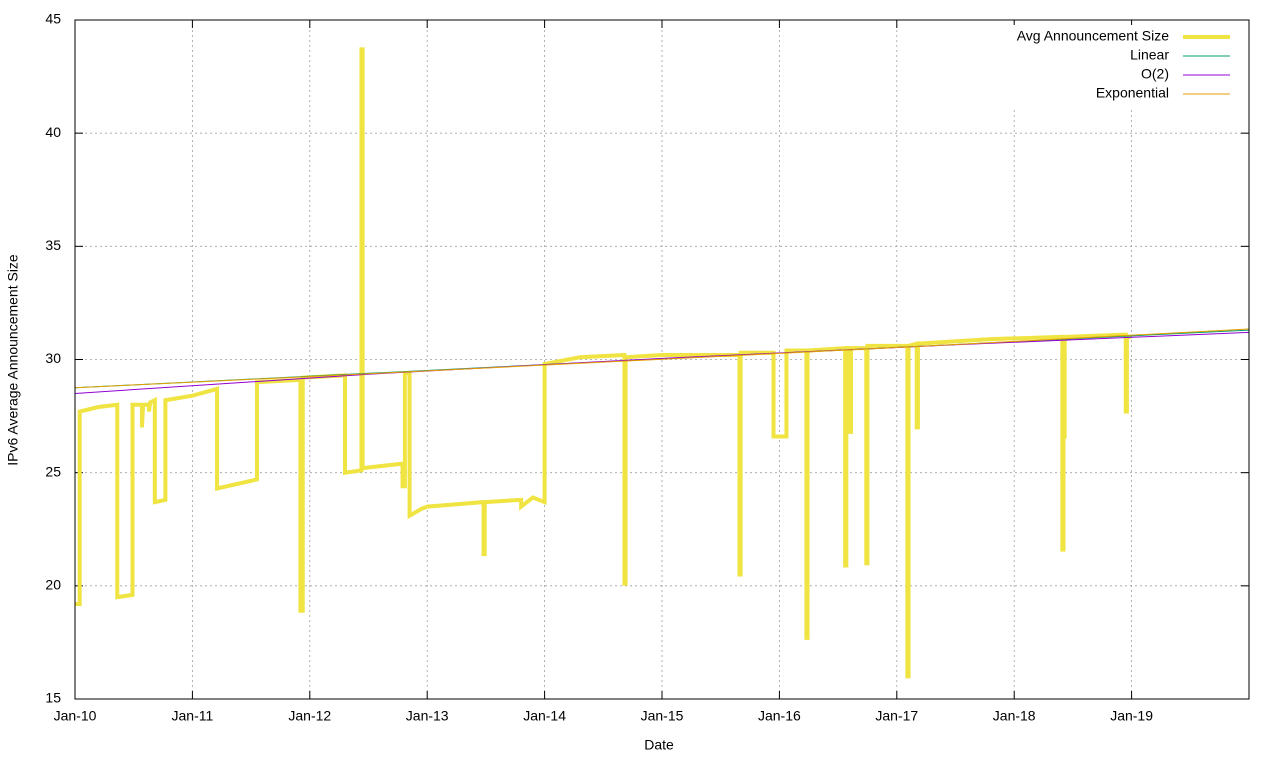 This screenshot has width=1280, height=760. What do you see at coordinates (75, 716) in the screenshot?
I see `x-tick-label: Jan-10` at bounding box center [75, 716].